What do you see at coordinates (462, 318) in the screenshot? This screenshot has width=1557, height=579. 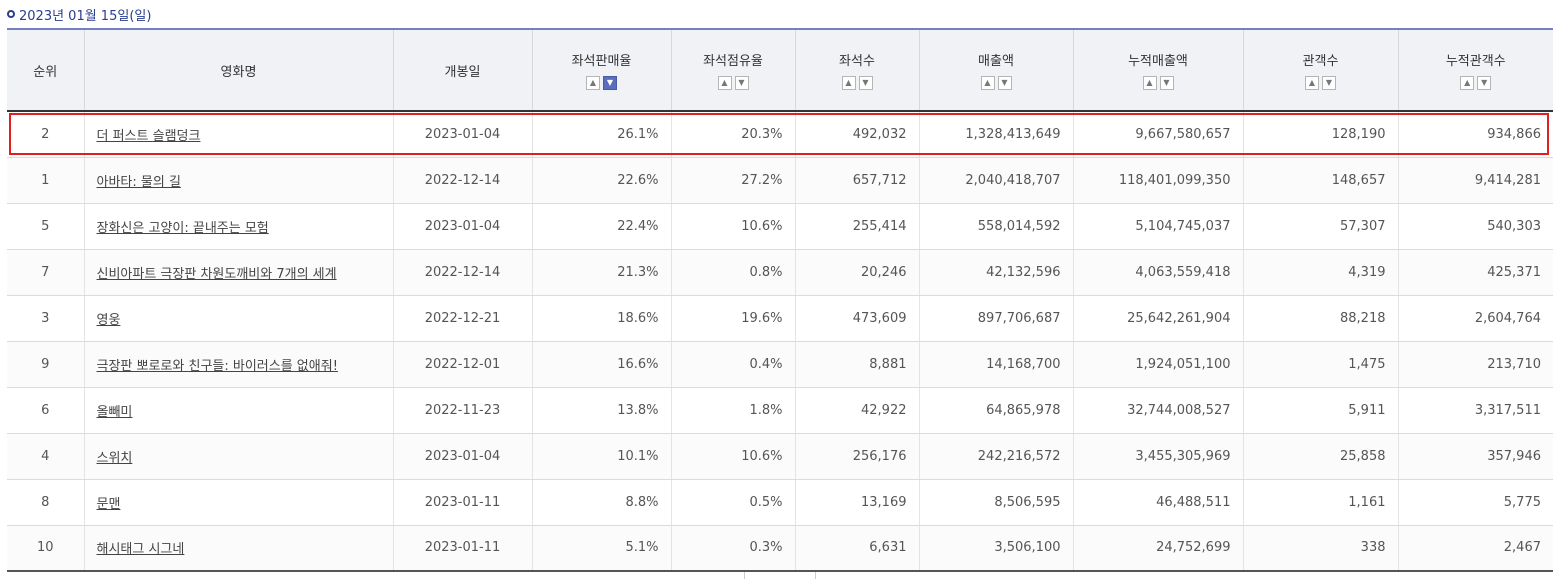 I see `cell-release: 2022-12-21` at bounding box center [462, 318].